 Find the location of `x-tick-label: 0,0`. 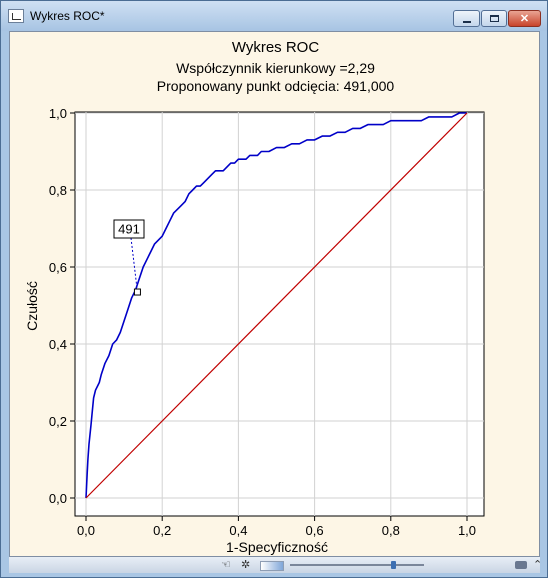

x-tick-label: 0,0 is located at coordinates (86, 530).